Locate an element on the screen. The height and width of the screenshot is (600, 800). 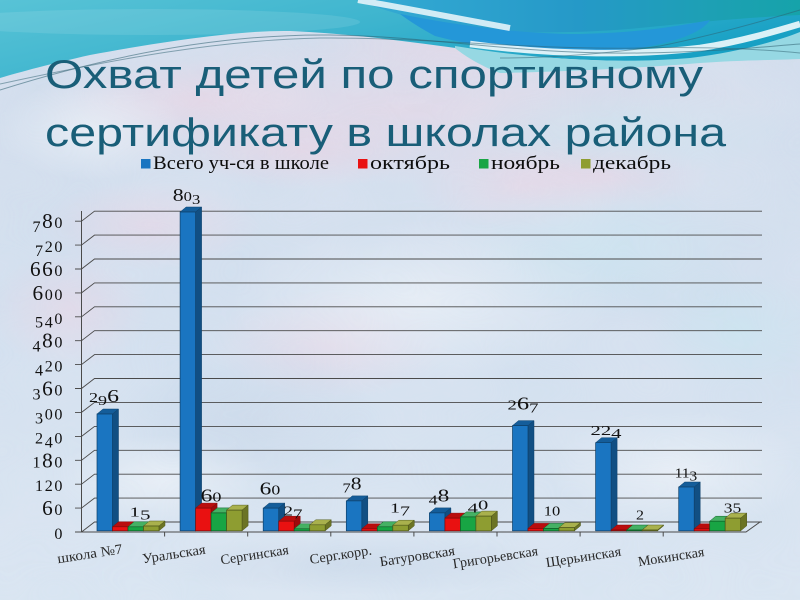
svg-text: 40 is located at coordinates (478, 507).